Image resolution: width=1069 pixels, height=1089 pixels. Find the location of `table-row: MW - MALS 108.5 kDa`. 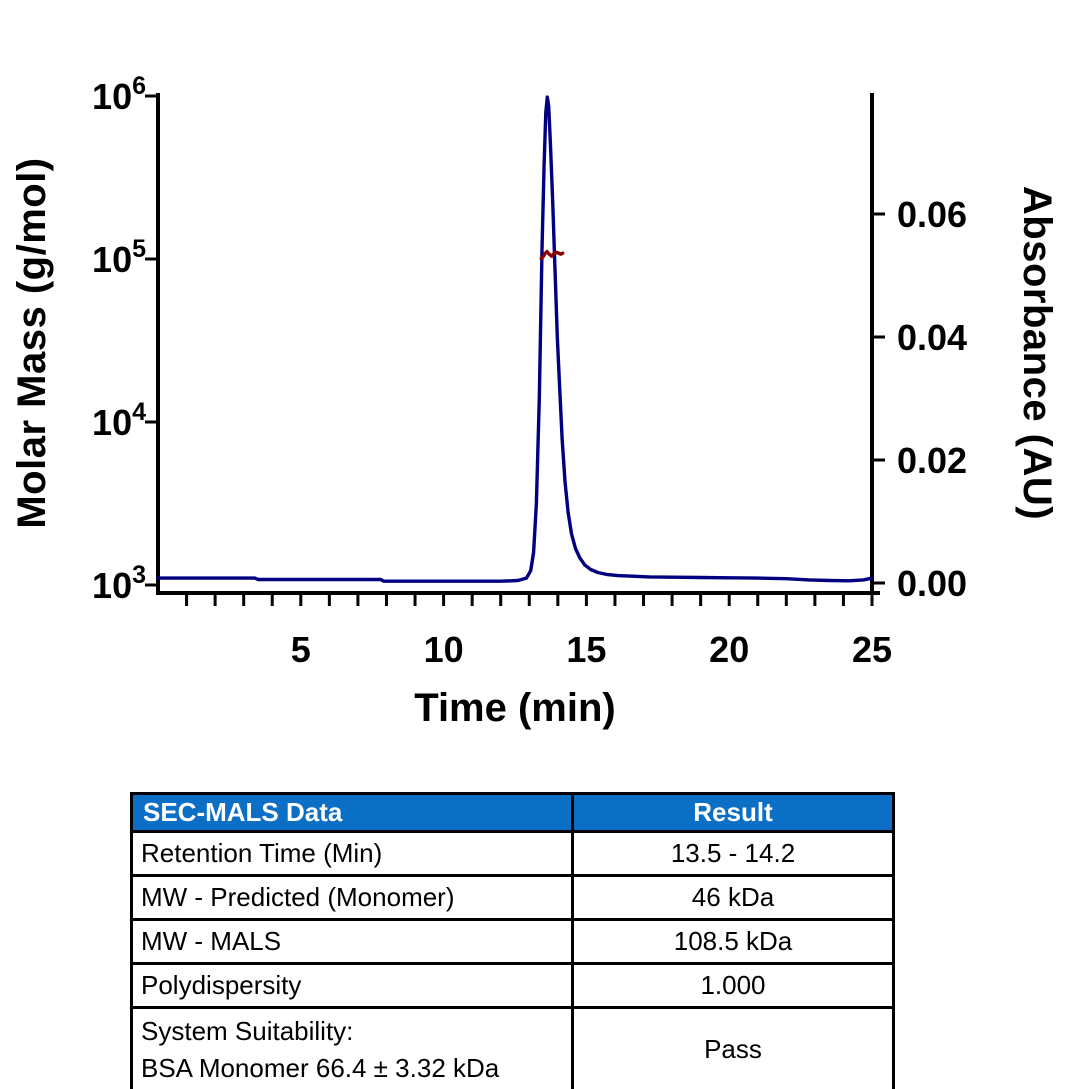

table-row: MW - MALS 108.5 kDa is located at coordinates (512, 941).